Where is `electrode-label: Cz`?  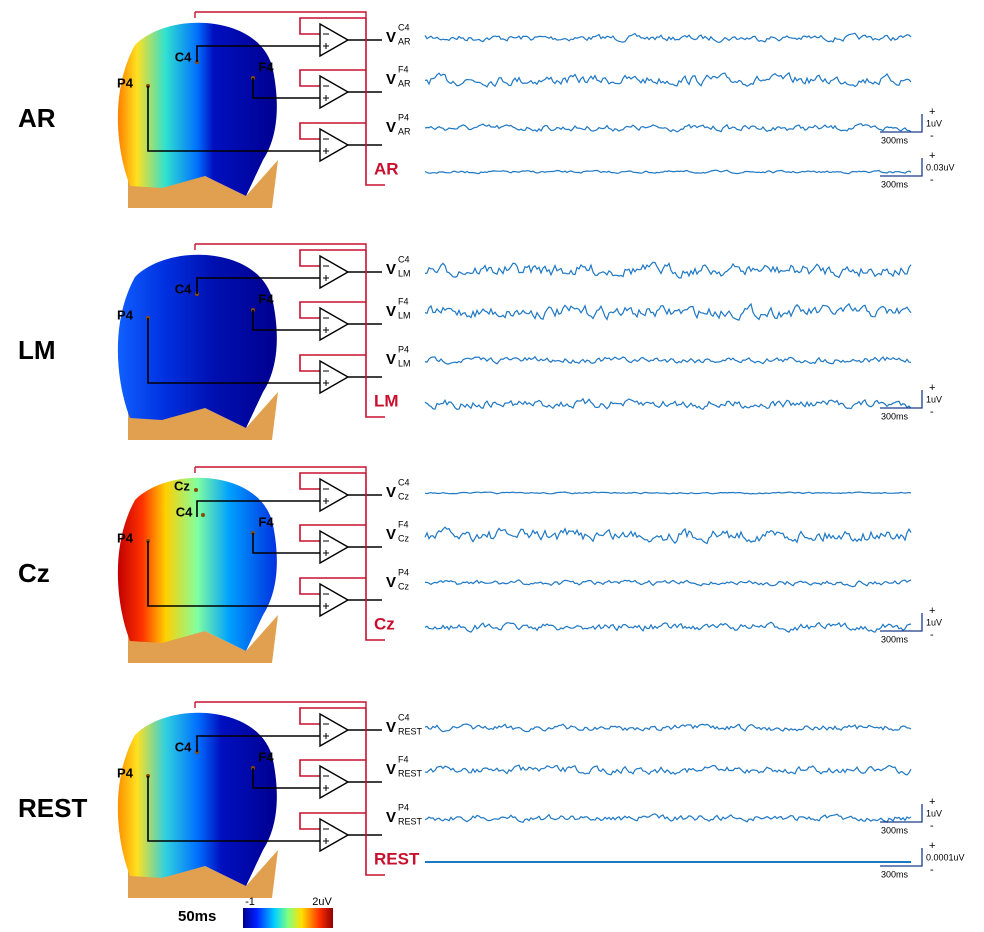
electrode-label: Cz is located at coordinates (182, 485).